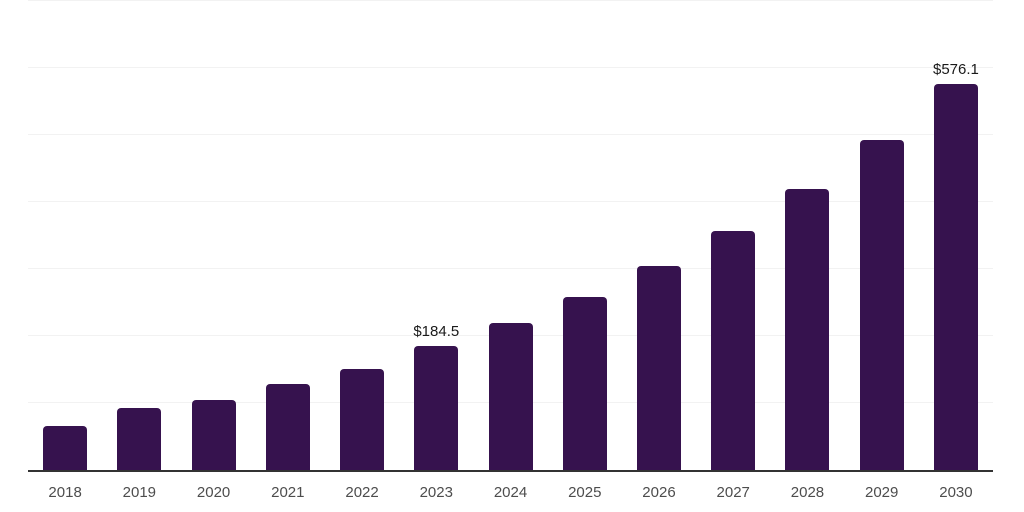  Describe the element at coordinates (436, 332) in the screenshot. I see `bar-value-label-2023: $184.5` at that location.